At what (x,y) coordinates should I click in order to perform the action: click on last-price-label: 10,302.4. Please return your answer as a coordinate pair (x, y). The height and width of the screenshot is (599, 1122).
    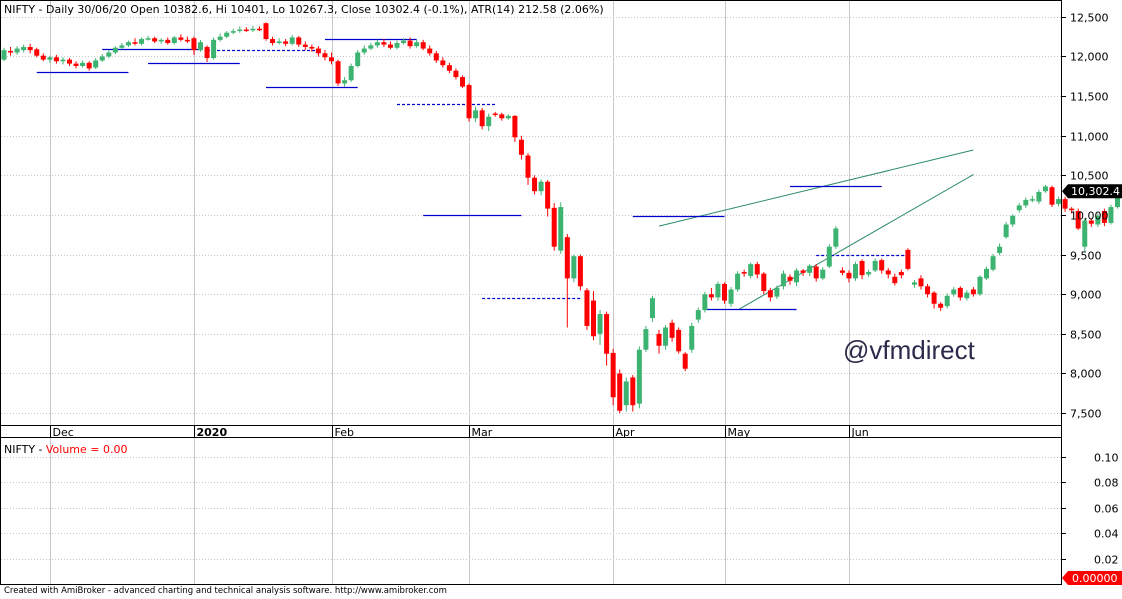
    Looking at the image, I should click on (1095, 191).